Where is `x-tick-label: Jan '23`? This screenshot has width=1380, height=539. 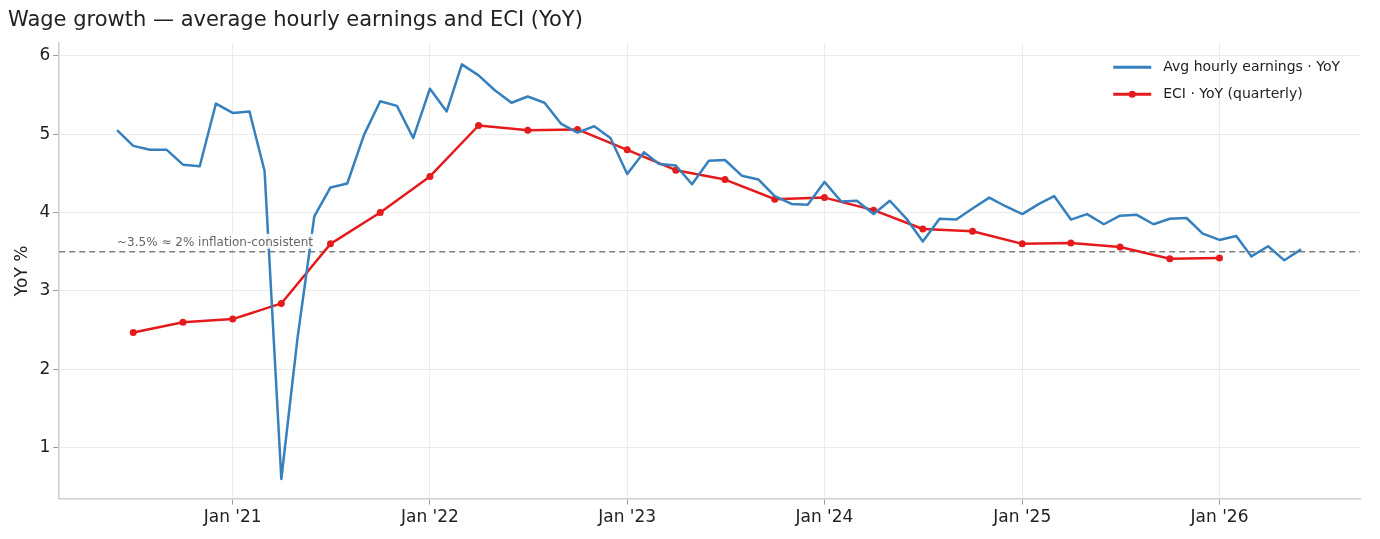
x-tick-label: Jan '23 is located at coordinates (627, 516).